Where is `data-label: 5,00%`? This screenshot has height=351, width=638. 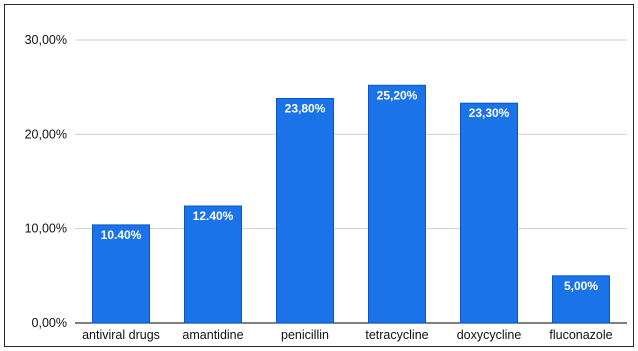
data-label: 5,00% is located at coordinates (581, 286).